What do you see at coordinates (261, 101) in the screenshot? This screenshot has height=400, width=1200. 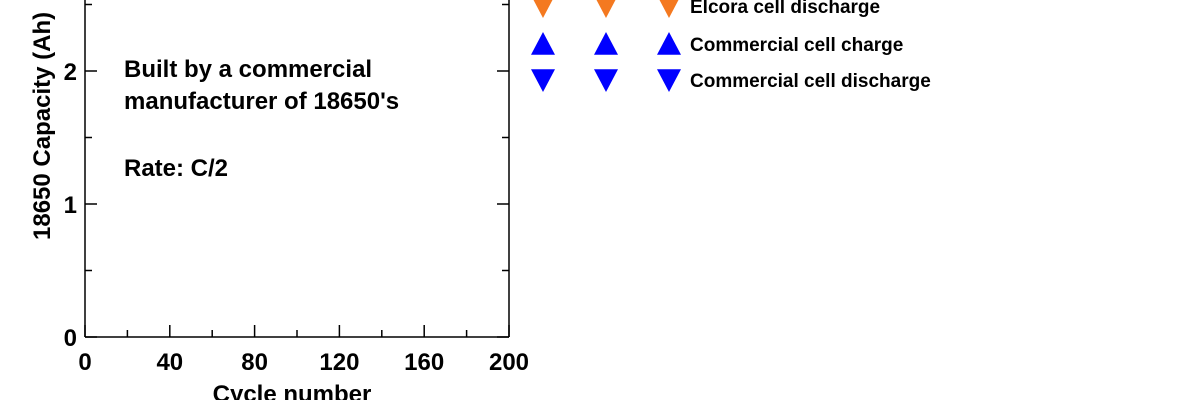 I see `annotation-line-2: manufacturer of 18650's` at bounding box center [261, 101].